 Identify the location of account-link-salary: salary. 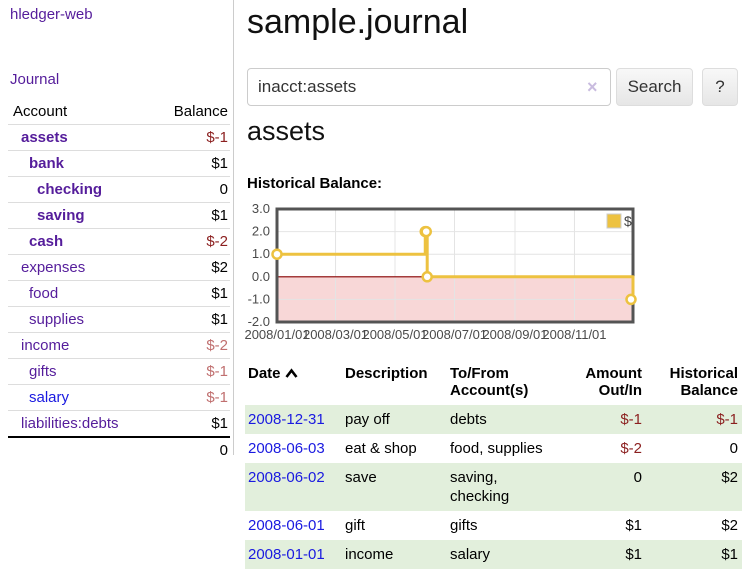
(49, 397).